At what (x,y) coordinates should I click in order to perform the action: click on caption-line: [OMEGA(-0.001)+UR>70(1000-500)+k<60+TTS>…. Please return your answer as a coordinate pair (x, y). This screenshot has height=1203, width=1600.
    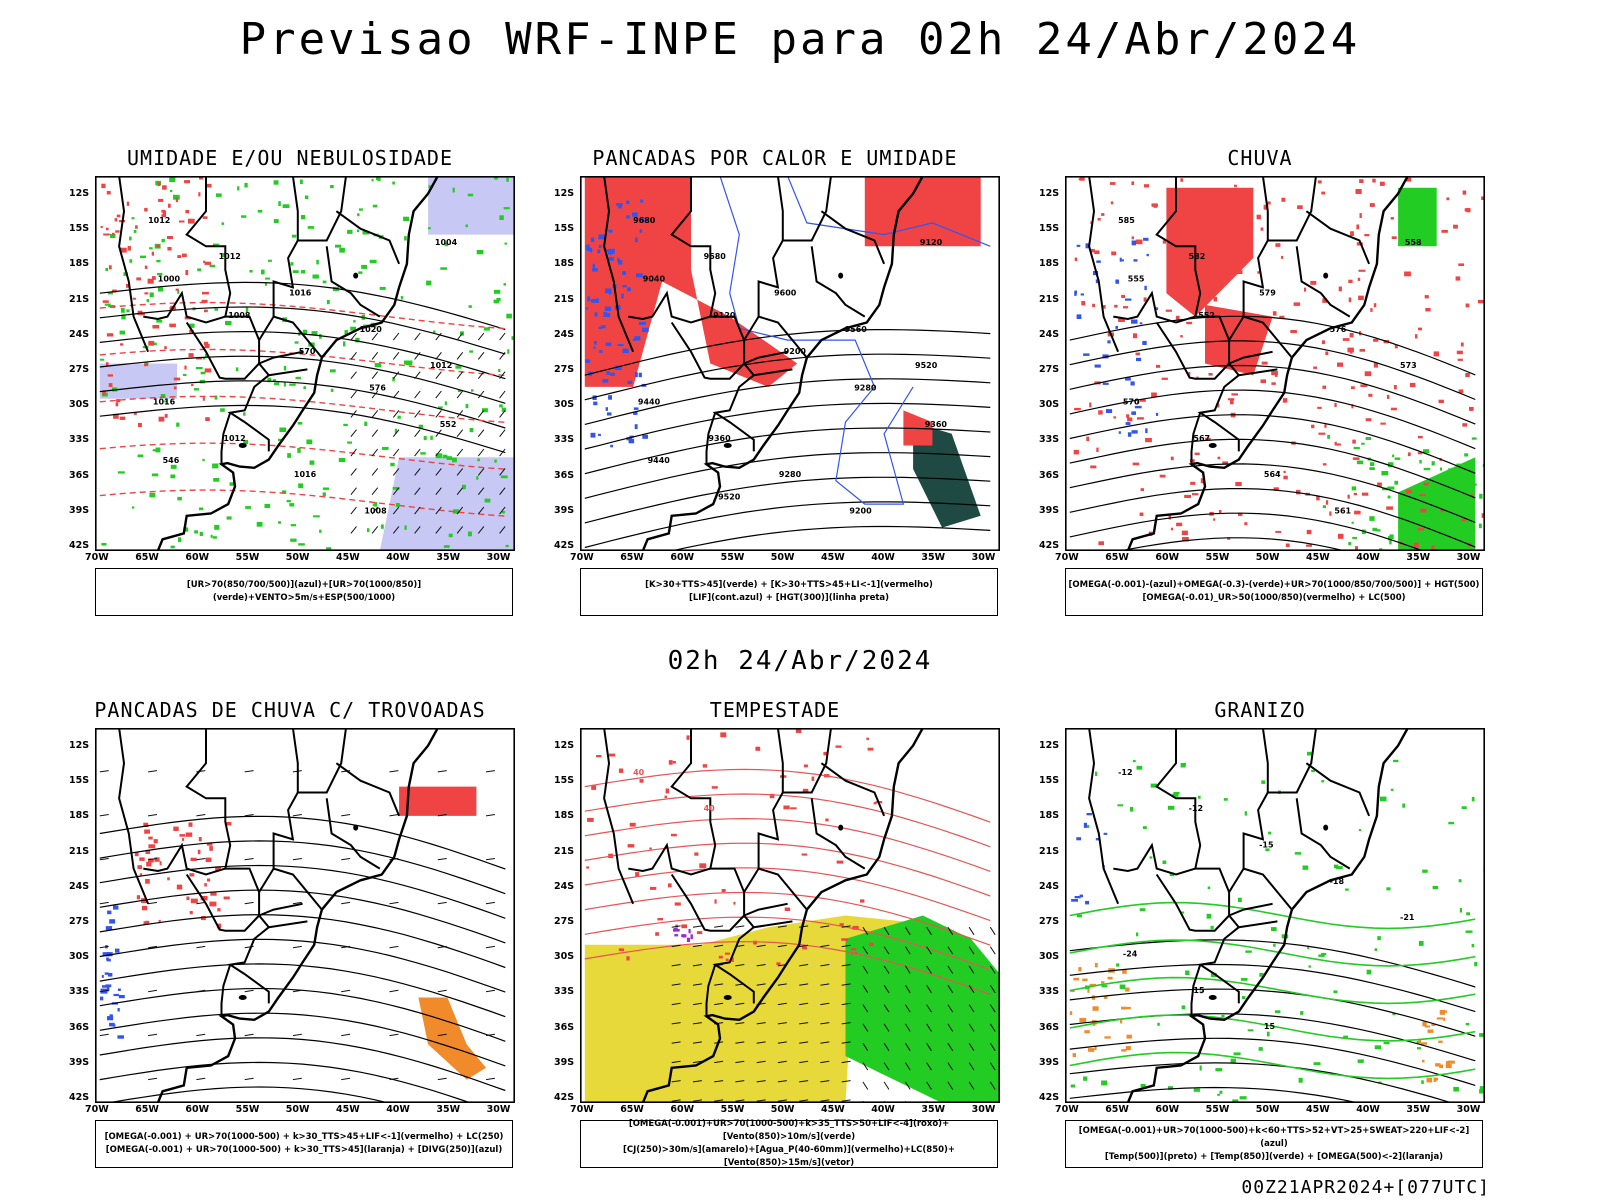
    Looking at the image, I should click on (1274, 1137).